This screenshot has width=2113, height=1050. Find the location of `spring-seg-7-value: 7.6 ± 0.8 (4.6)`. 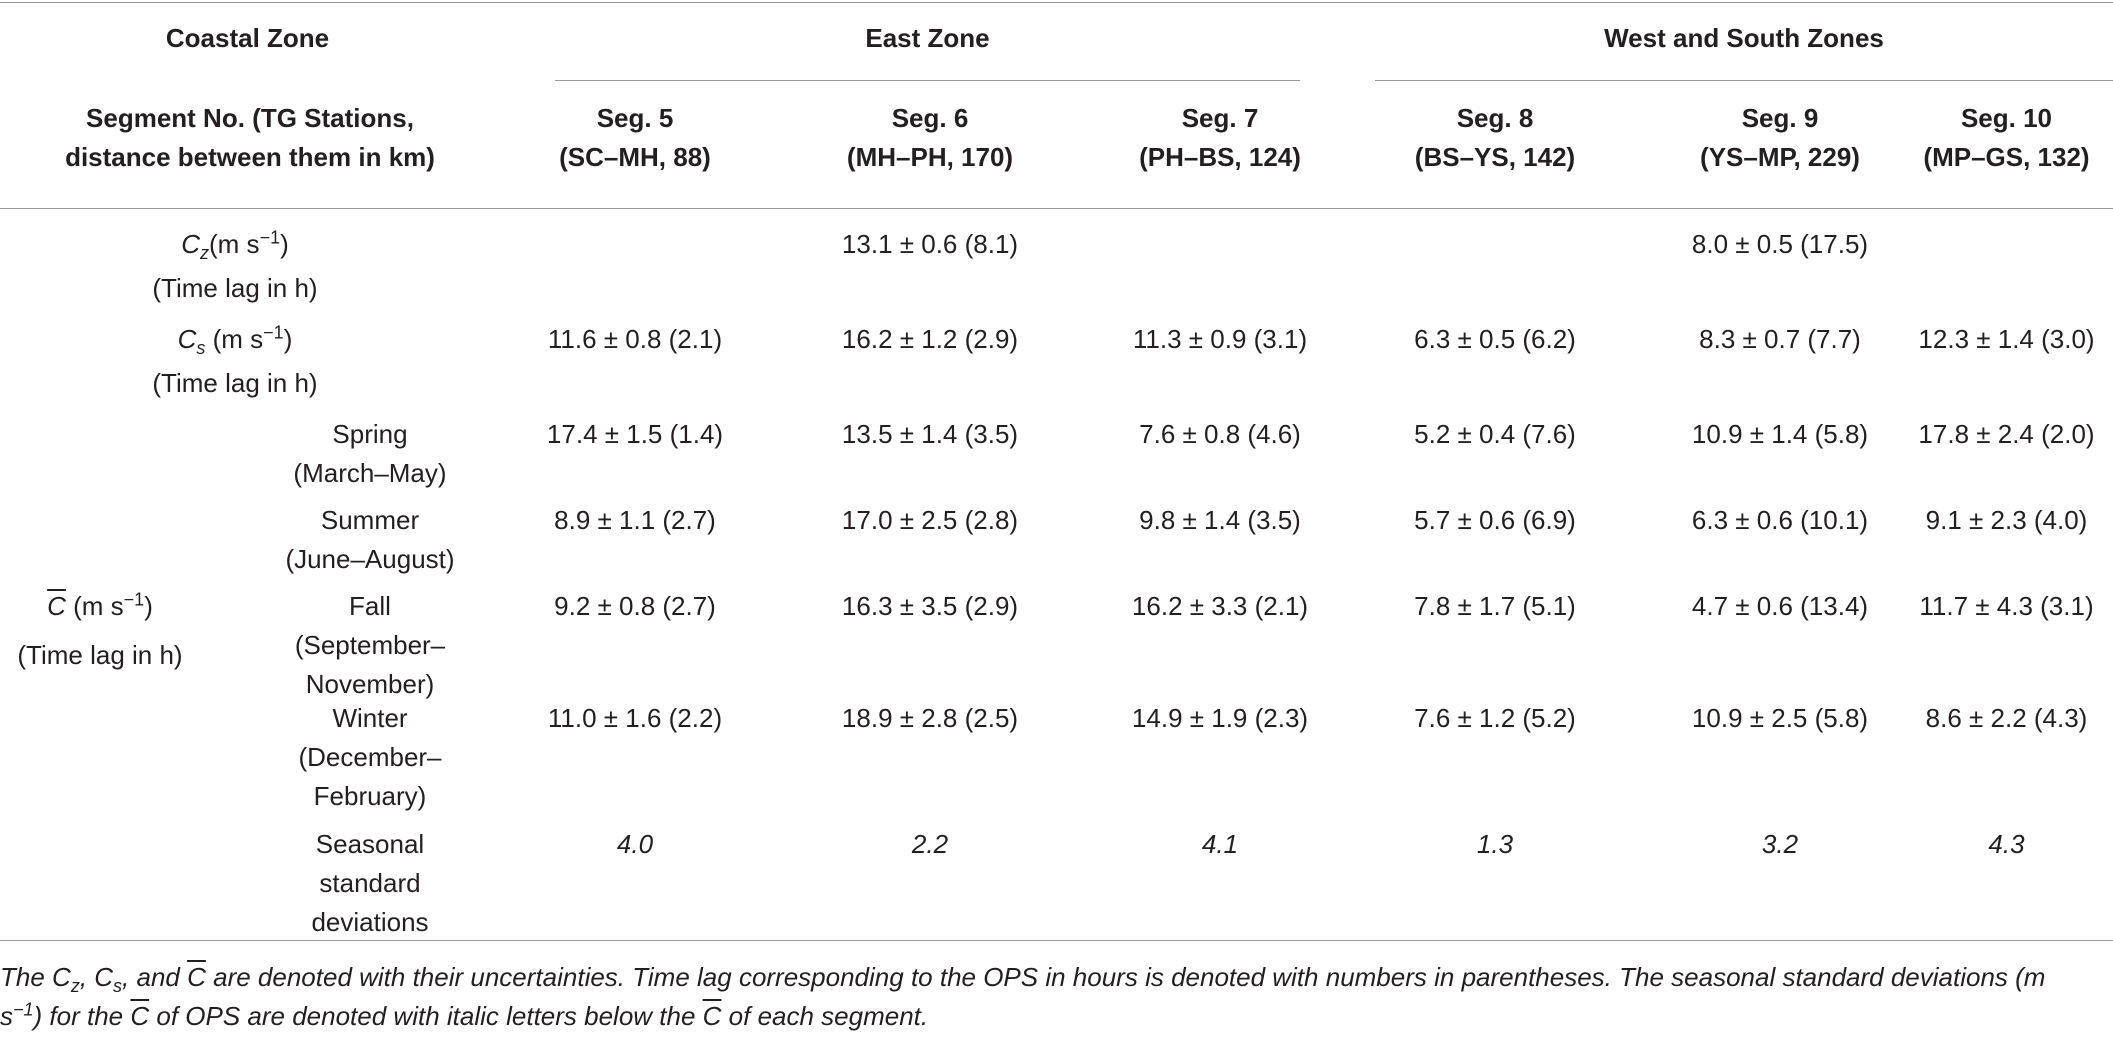

spring-seg-7-value: 7.6 ± 0.8 (4.6) is located at coordinates (1220, 434).